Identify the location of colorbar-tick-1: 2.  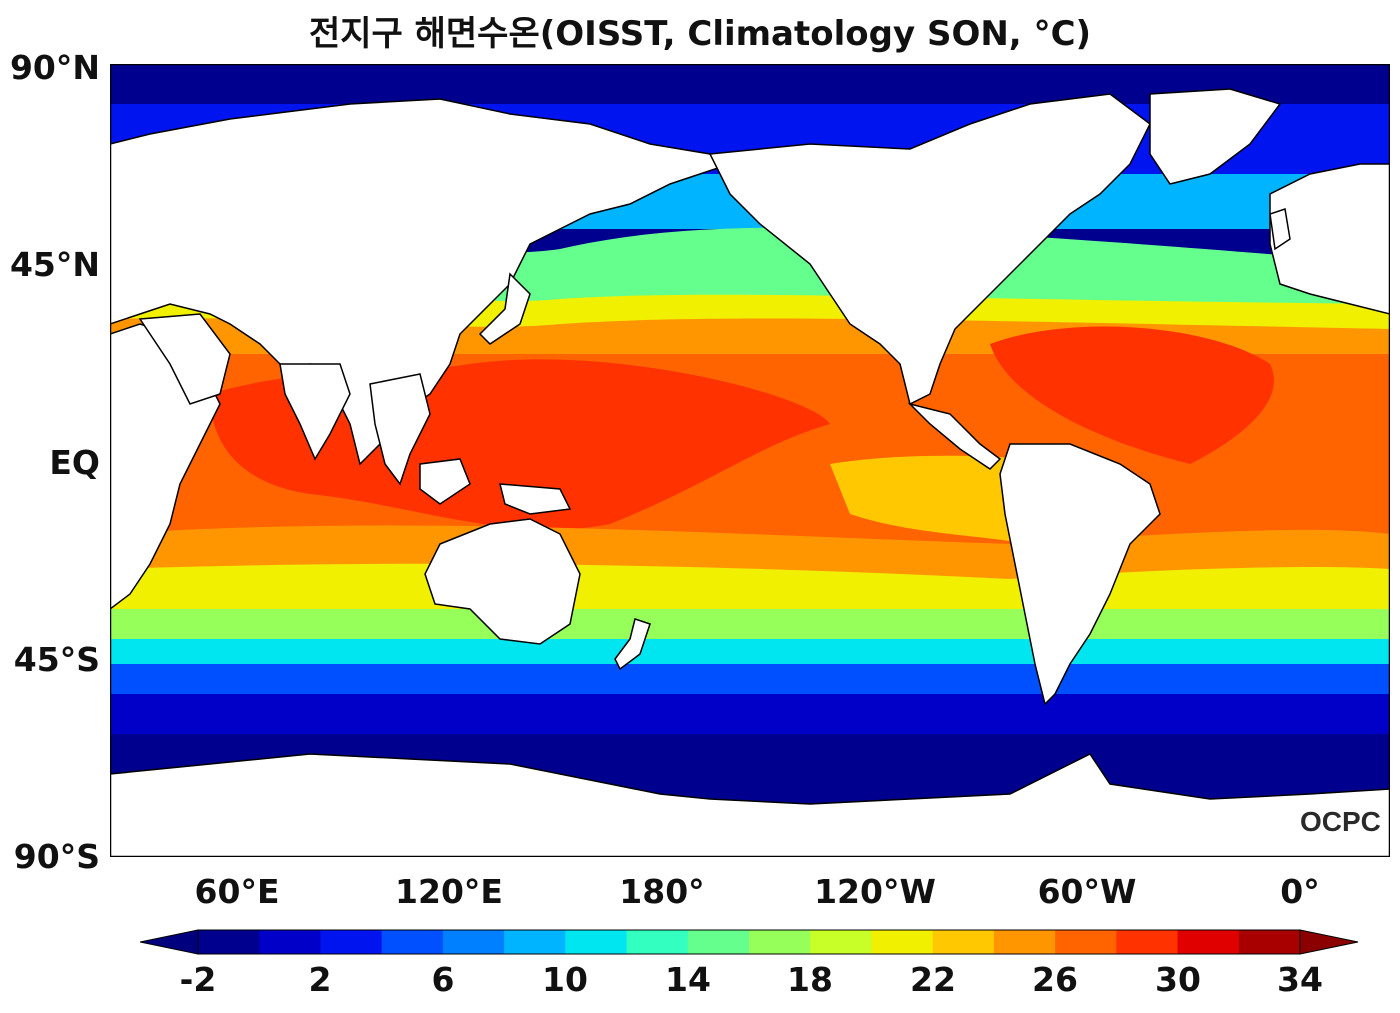
(320, 979).